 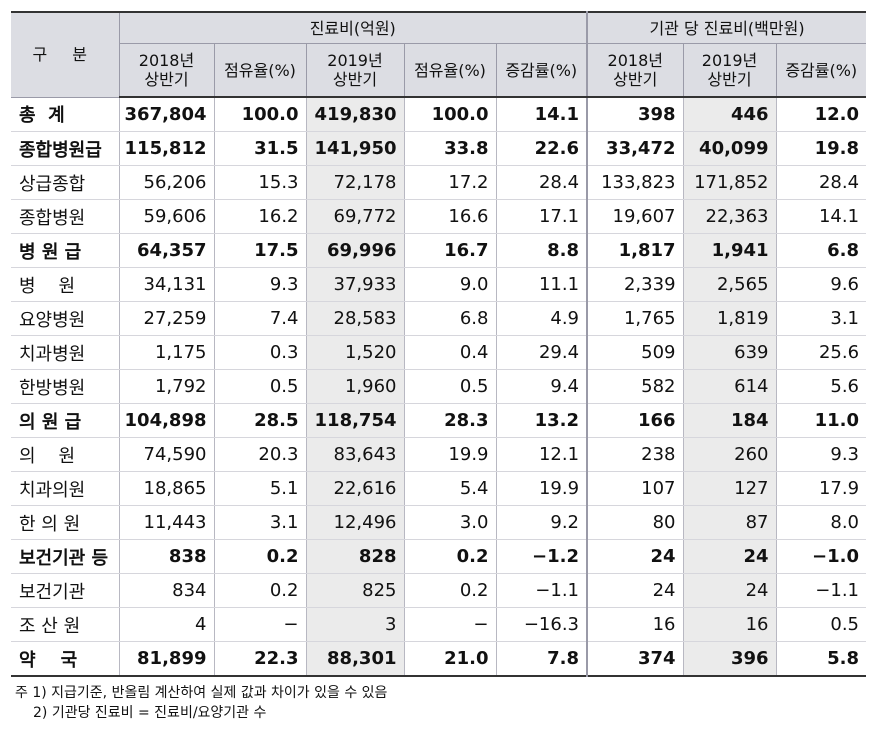 I want to click on table-cell: 396, so click(x=729, y=659).